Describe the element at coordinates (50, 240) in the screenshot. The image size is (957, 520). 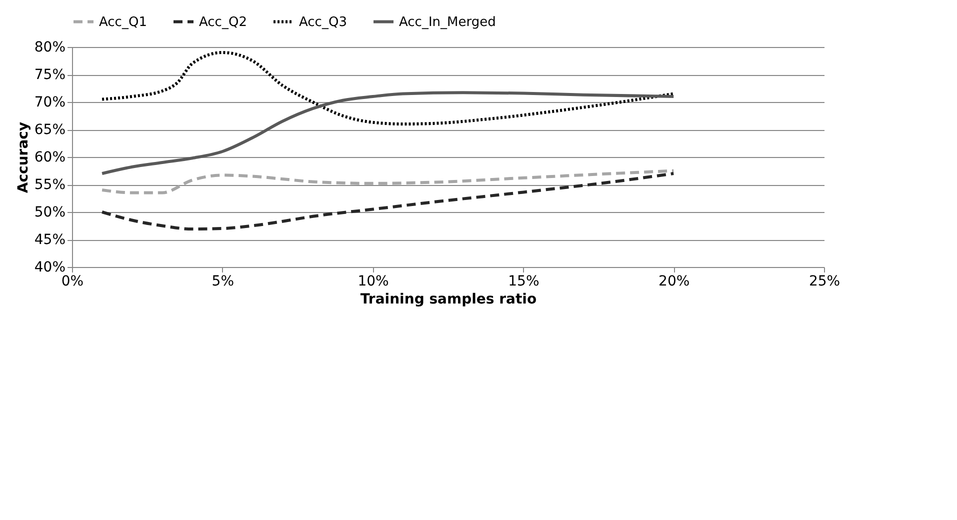
I see `y-tick-label: 45%` at that location.